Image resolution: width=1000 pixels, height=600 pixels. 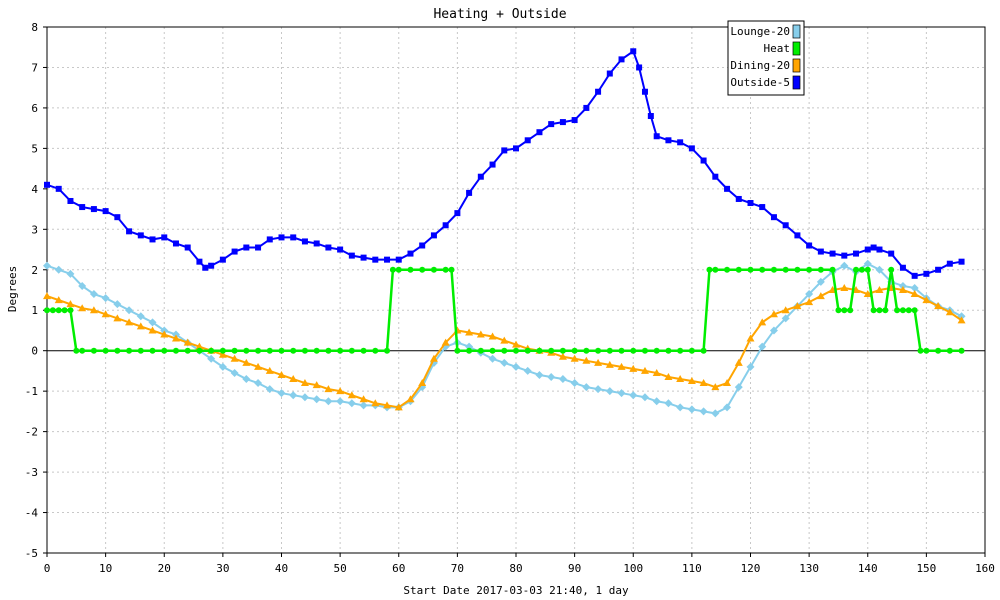 What do you see at coordinates (760, 82) in the screenshot?
I see `legend-label: Outside-5` at bounding box center [760, 82].